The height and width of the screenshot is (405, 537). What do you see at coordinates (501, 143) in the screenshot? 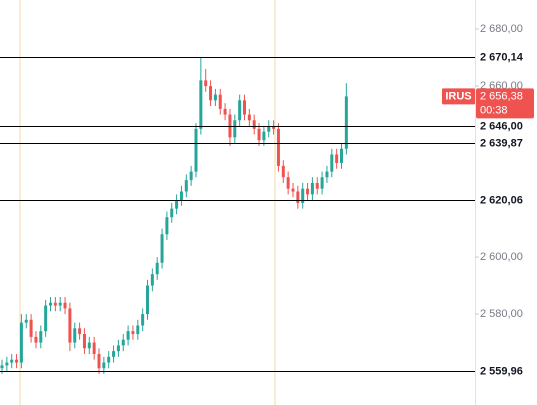
I see `level-label: 2 639,87` at bounding box center [501, 143].